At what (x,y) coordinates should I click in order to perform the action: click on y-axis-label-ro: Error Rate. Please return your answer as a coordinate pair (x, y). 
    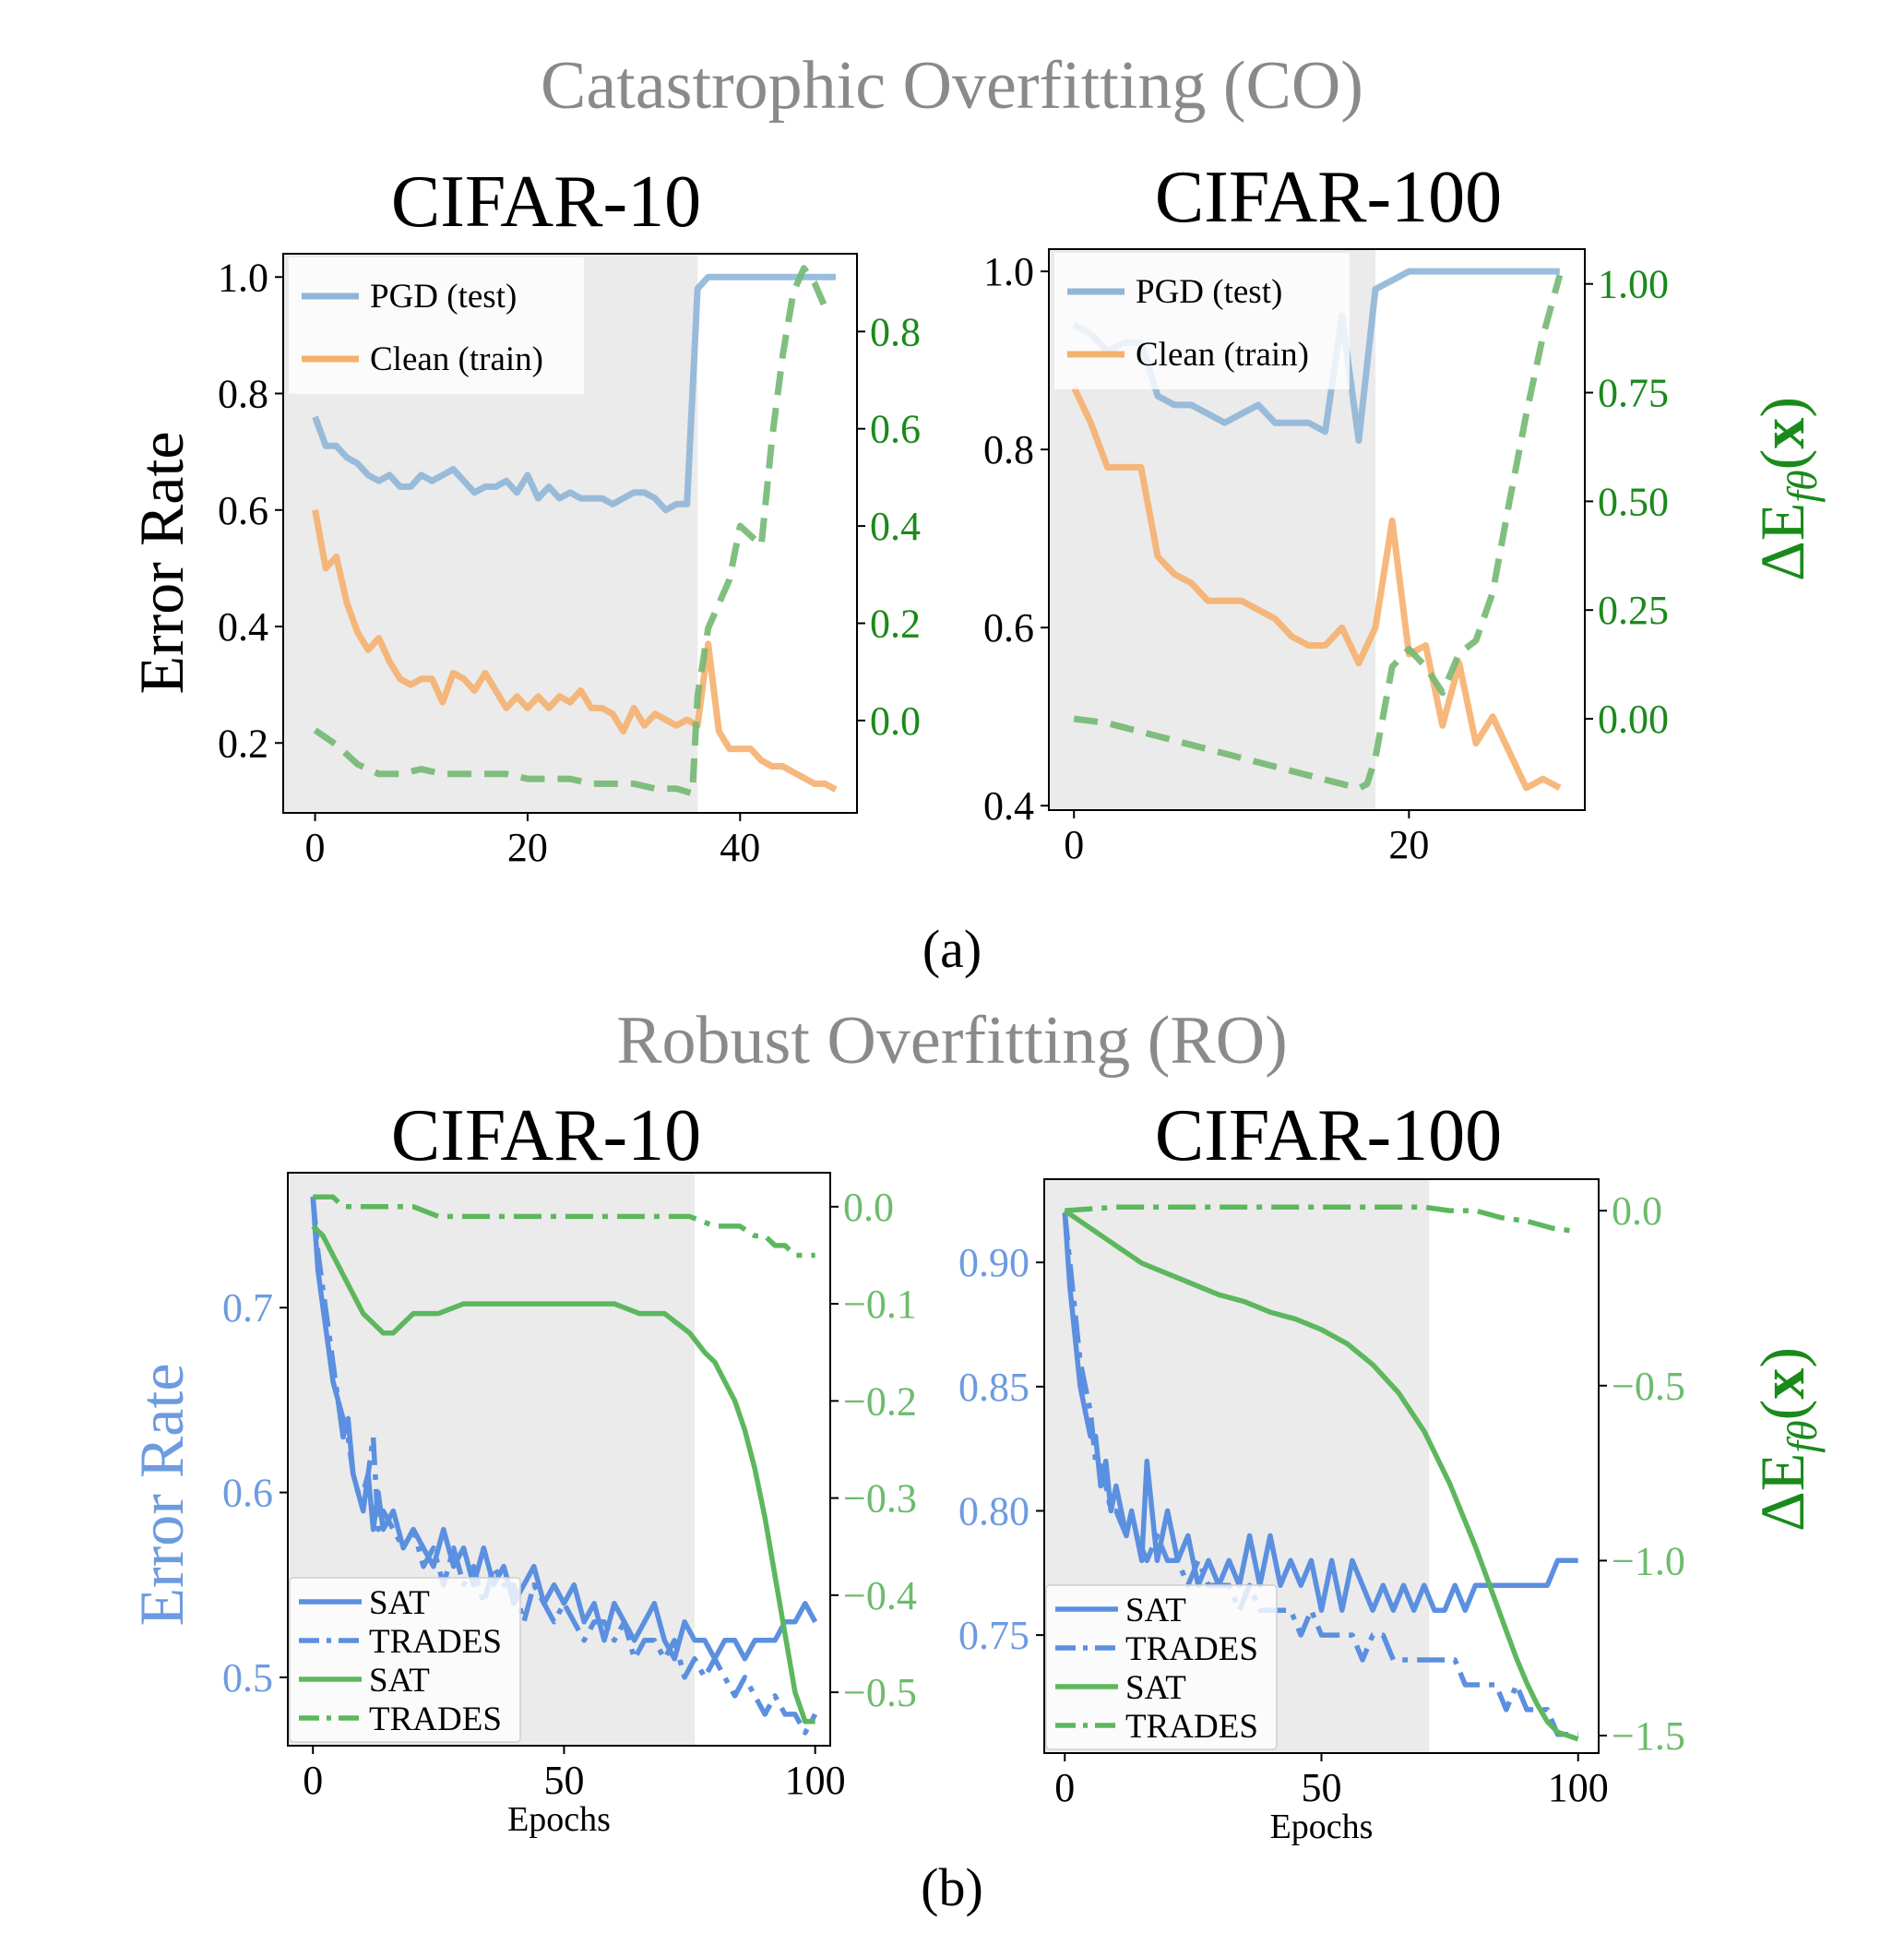
    Looking at the image, I should click on (161, 1495).